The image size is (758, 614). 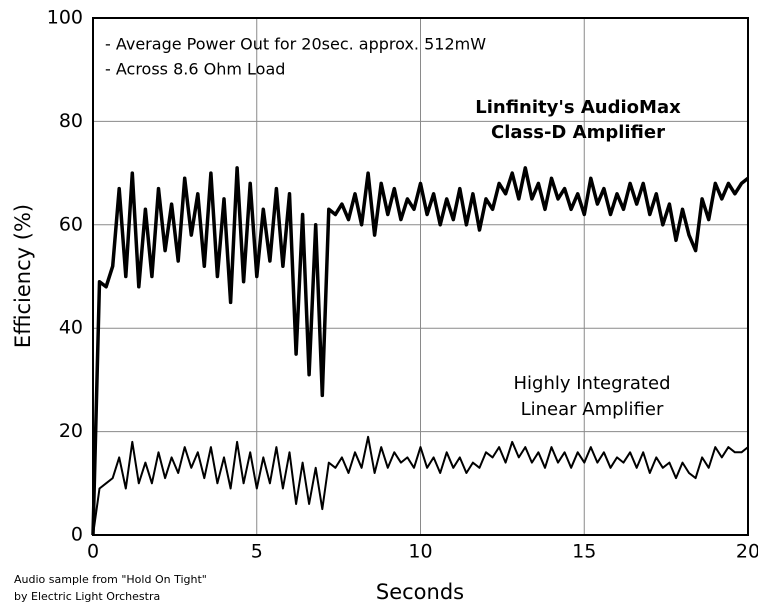 What do you see at coordinates (591, 383) in the screenshot?
I see `series-label: Highly Integrated` at bounding box center [591, 383].